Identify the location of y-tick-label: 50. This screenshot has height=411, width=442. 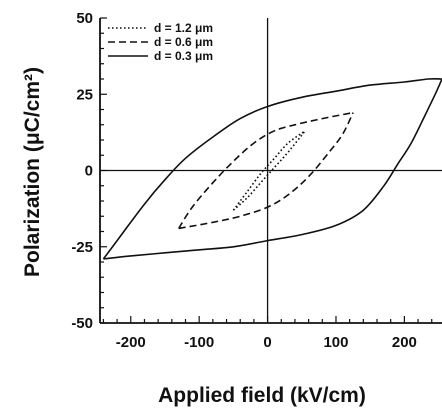
(84, 18).